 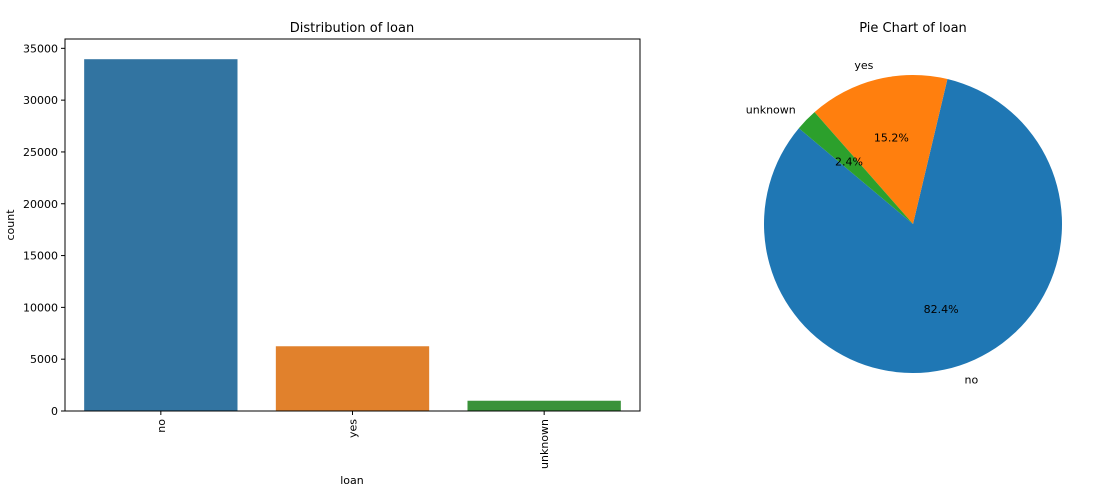 I want to click on y-tick-label: 0, so click(x=54, y=411).